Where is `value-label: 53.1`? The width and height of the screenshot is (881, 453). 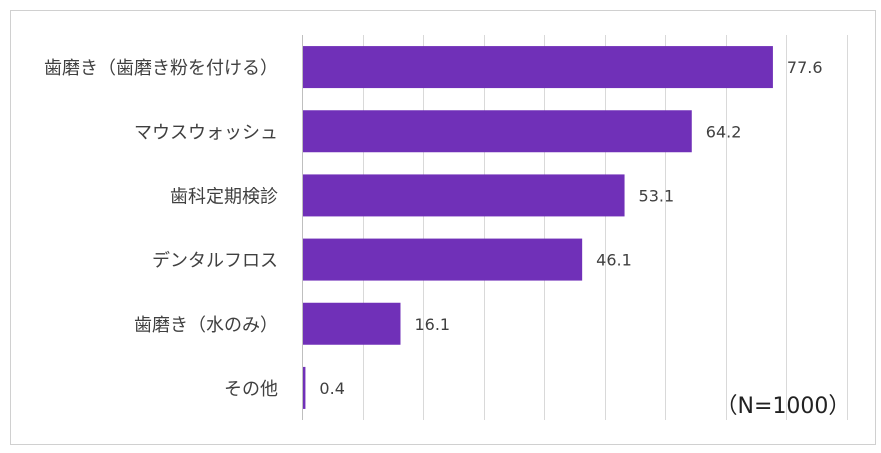
value-label: 53.1 is located at coordinates (657, 195).